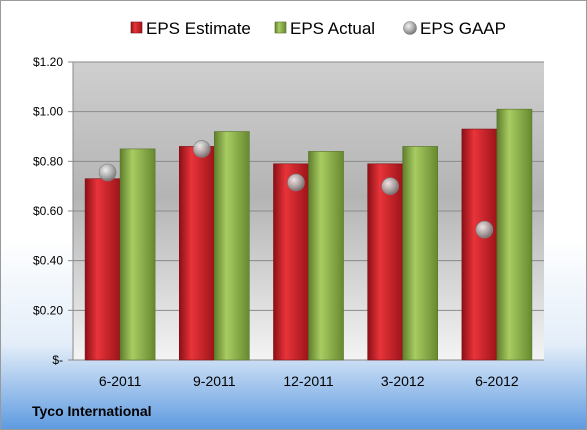  I want to click on y-tick-label: $0.60, so click(48, 211).